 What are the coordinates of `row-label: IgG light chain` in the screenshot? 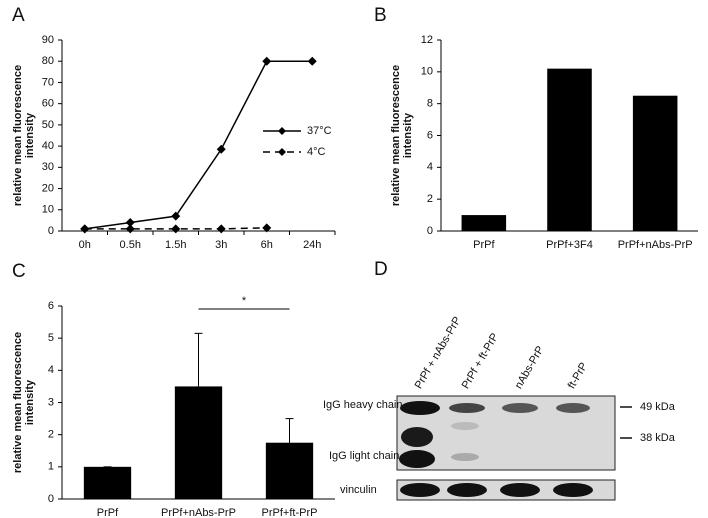 It's located at (364, 456).